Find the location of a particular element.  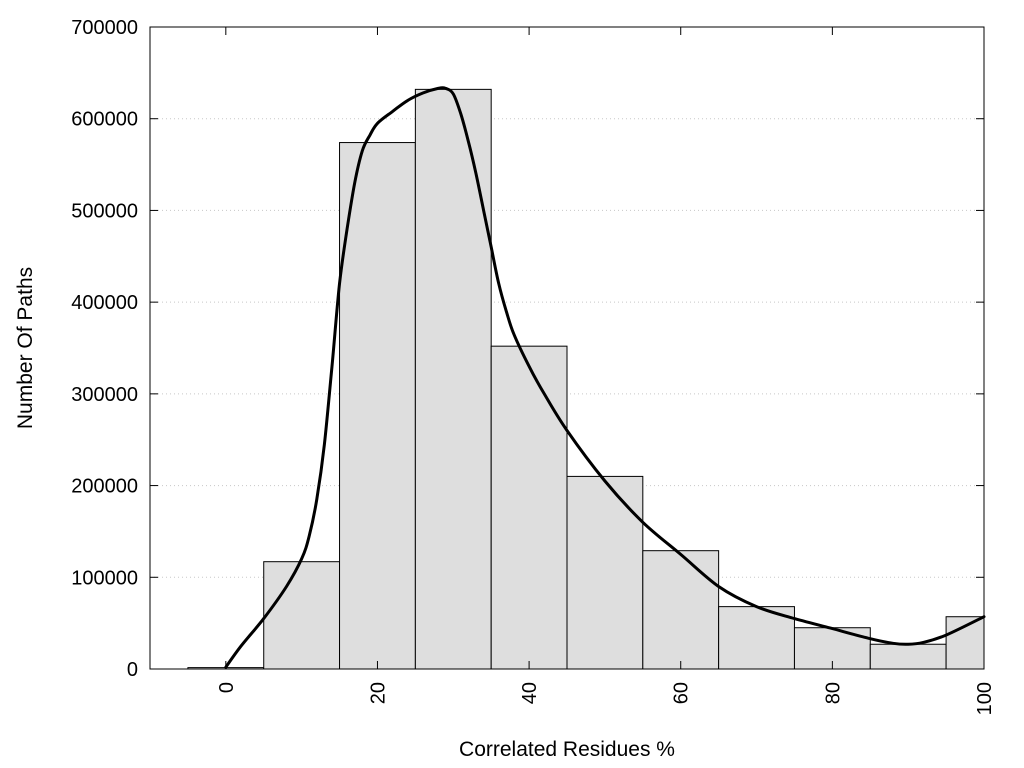

y-tick-label: 200000 is located at coordinates (104, 487).